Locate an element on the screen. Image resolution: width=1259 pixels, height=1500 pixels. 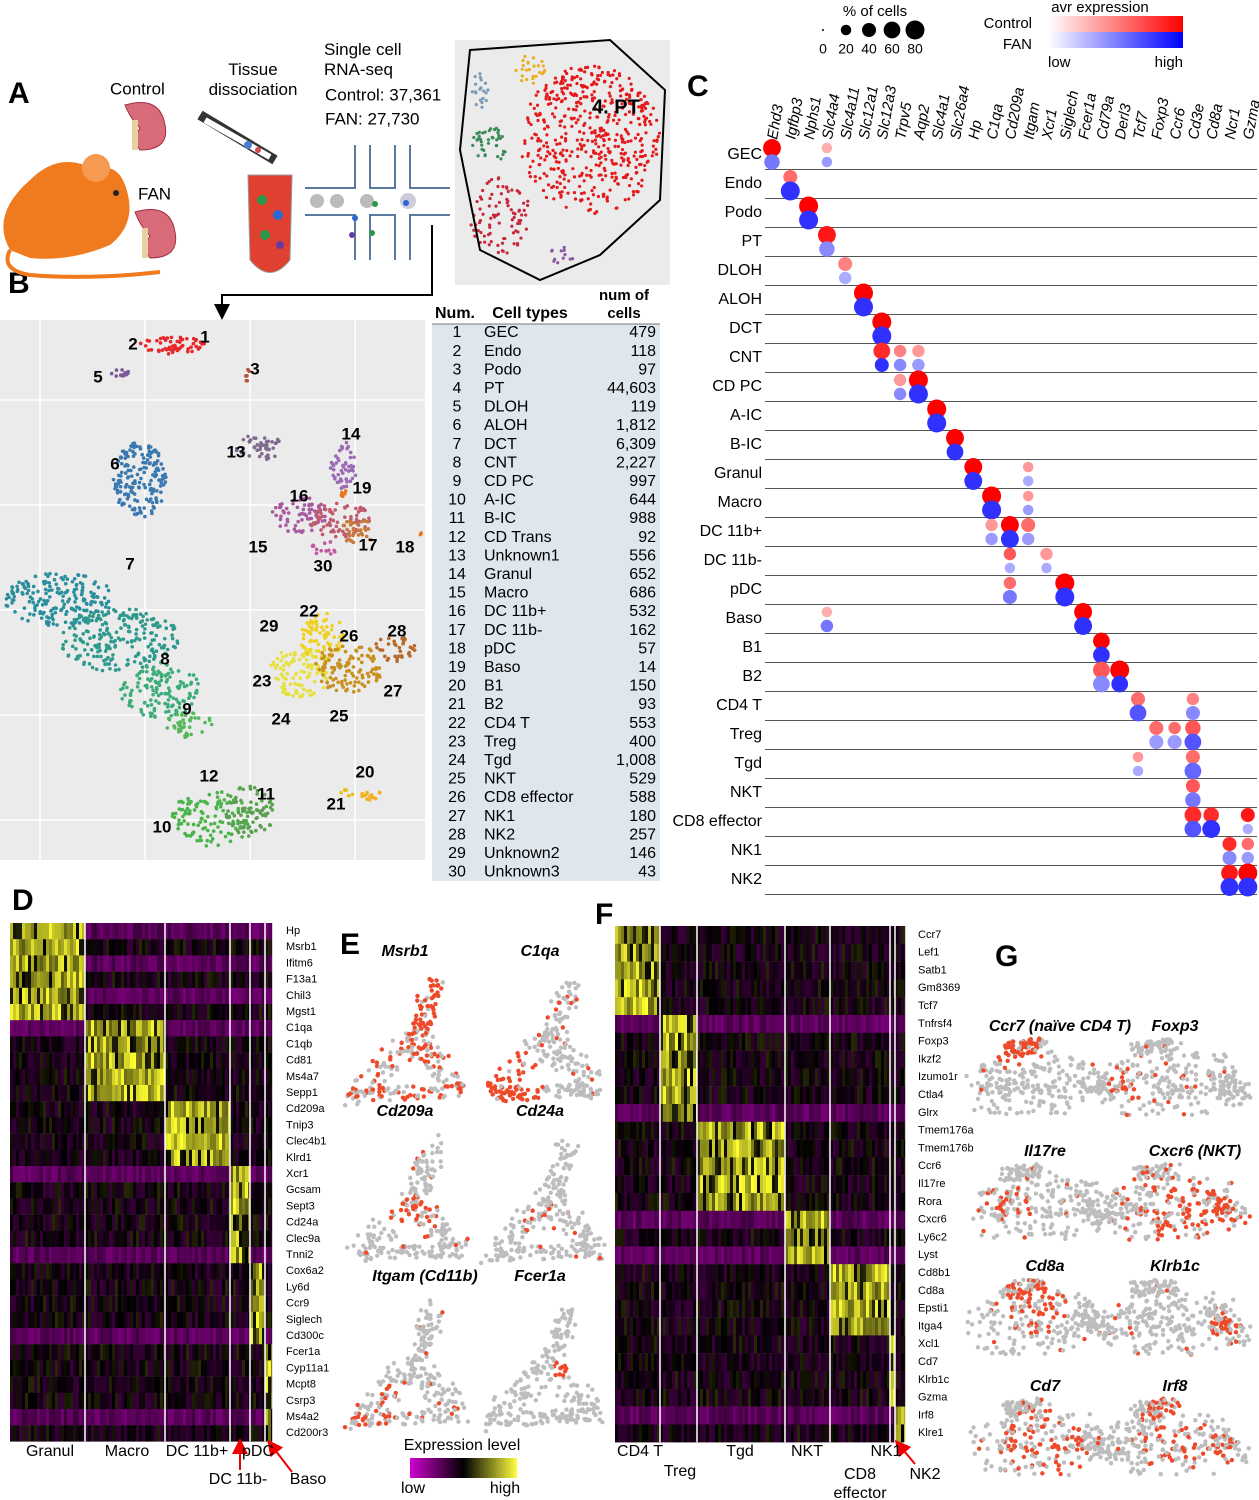
table-cell: 400 is located at coordinates (642, 741).